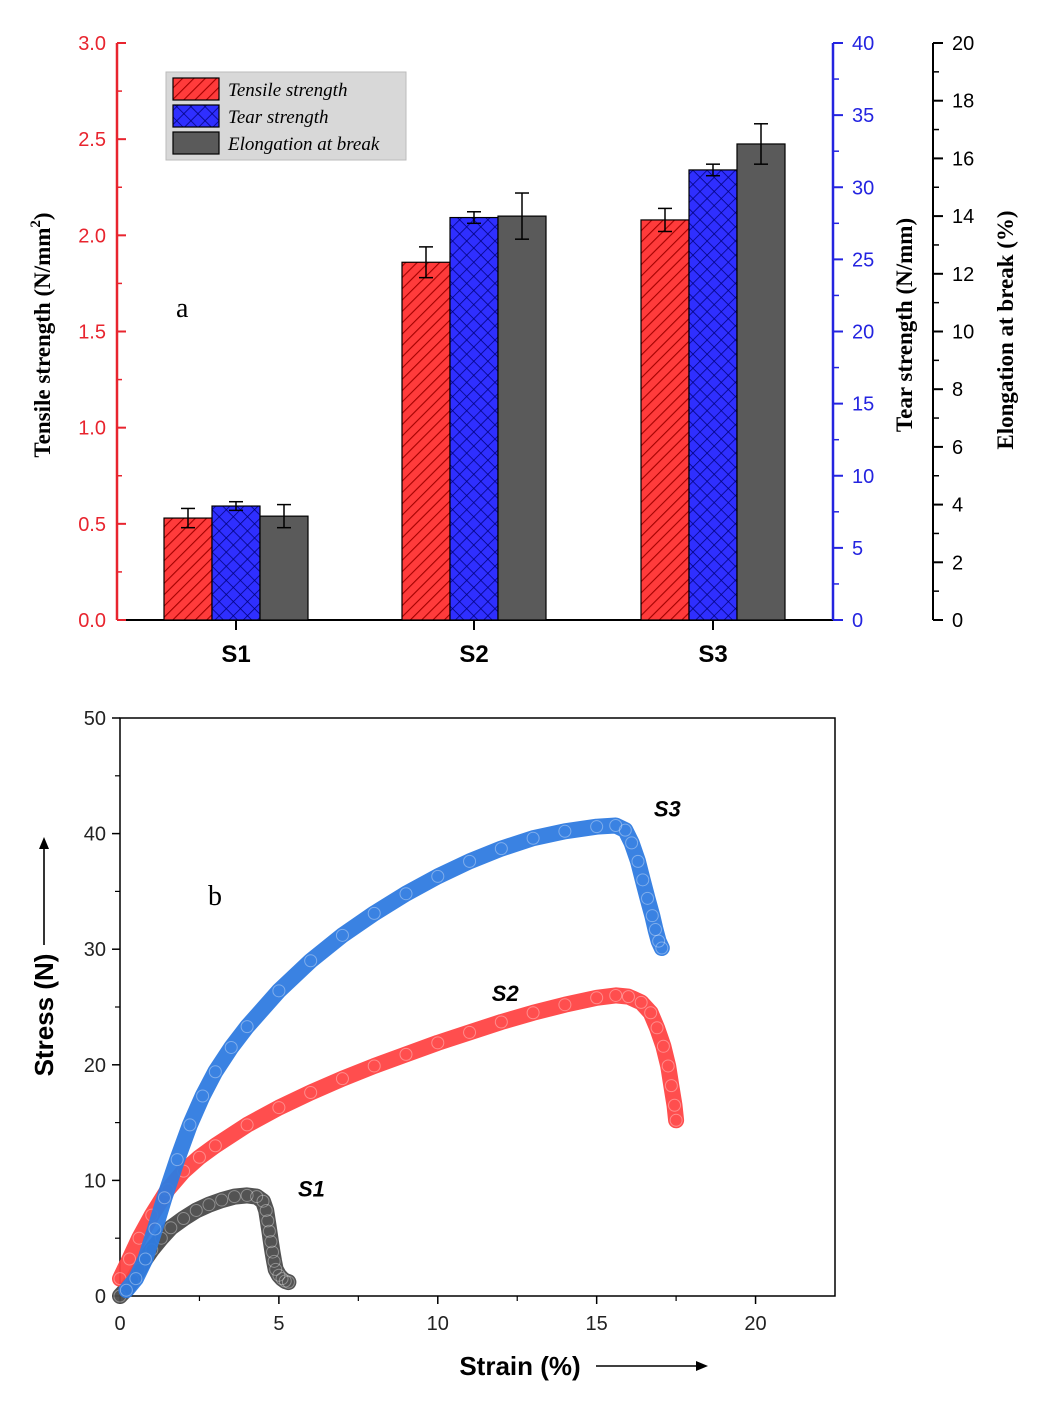  I want to click on left-tick-label: 2.5, so click(92, 140).